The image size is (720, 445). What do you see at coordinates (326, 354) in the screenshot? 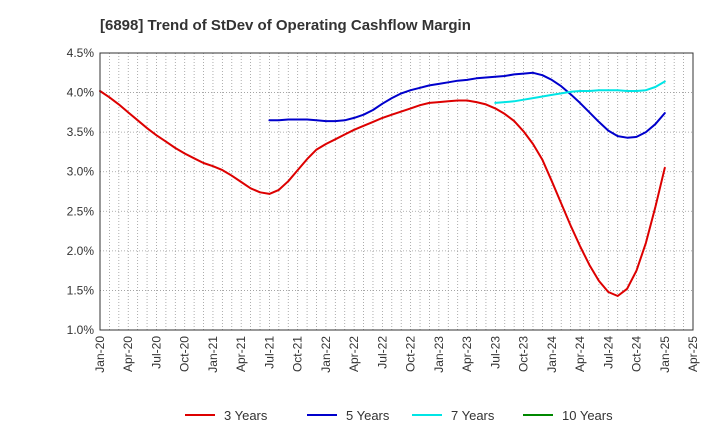
I see `x-tick-label: Jan-22` at bounding box center [326, 354].